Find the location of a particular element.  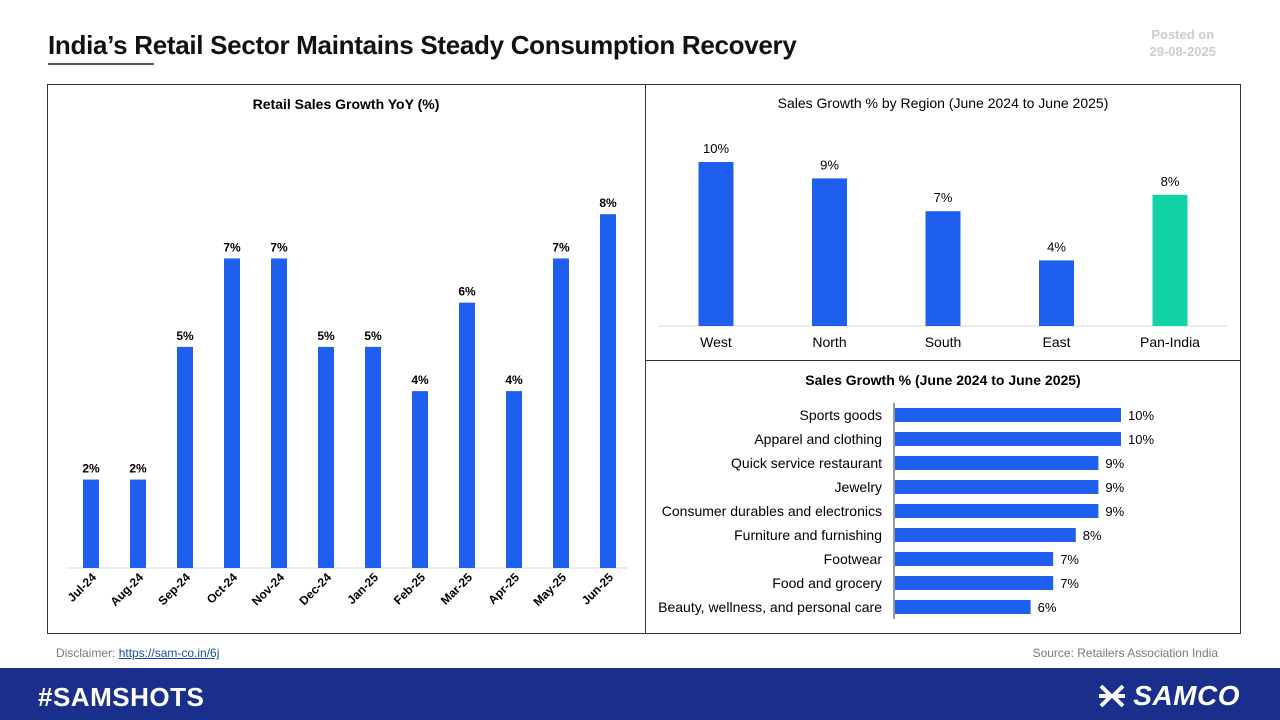

tick-label: Food and grocery is located at coordinates (827, 583).